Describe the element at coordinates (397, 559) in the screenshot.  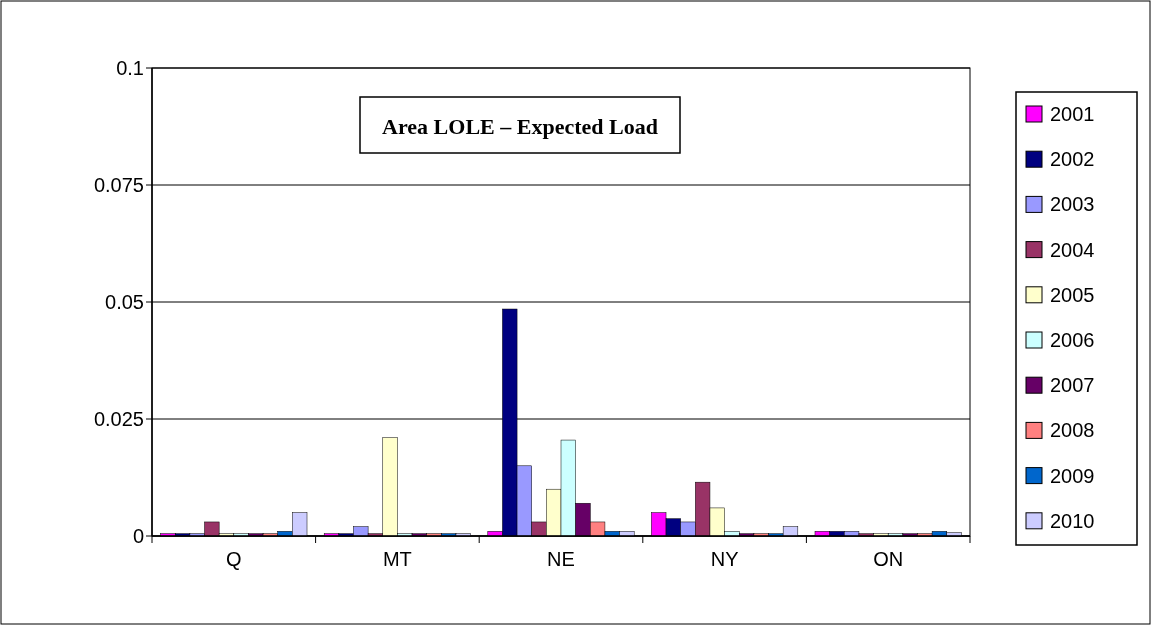
I see `x-tick-label: MT` at that location.